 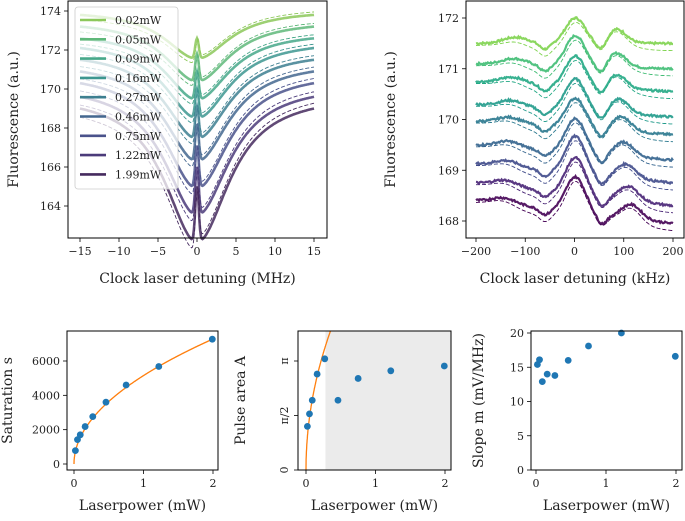 I want to click on panel-bottom-left, so click(x=139, y=404).